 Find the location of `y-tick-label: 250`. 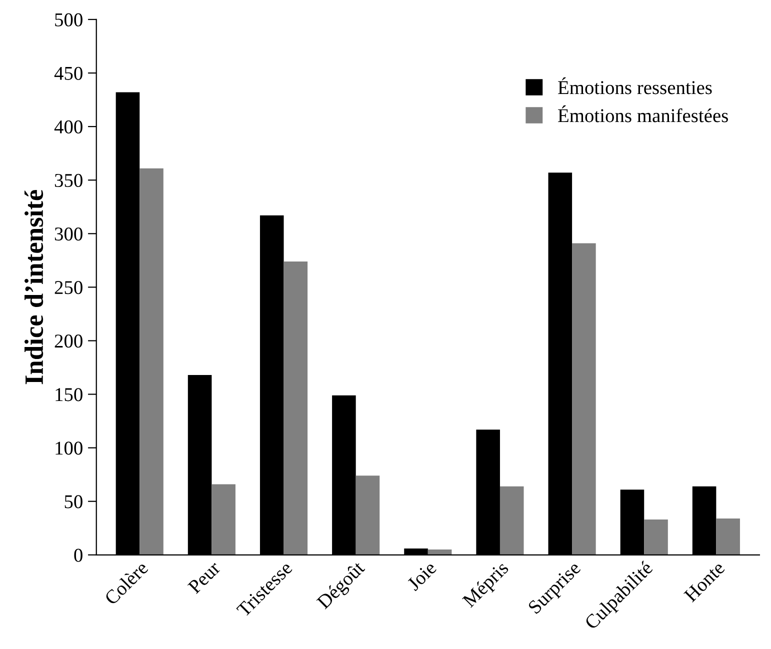

y-tick-label: 250 is located at coordinates (68, 287).